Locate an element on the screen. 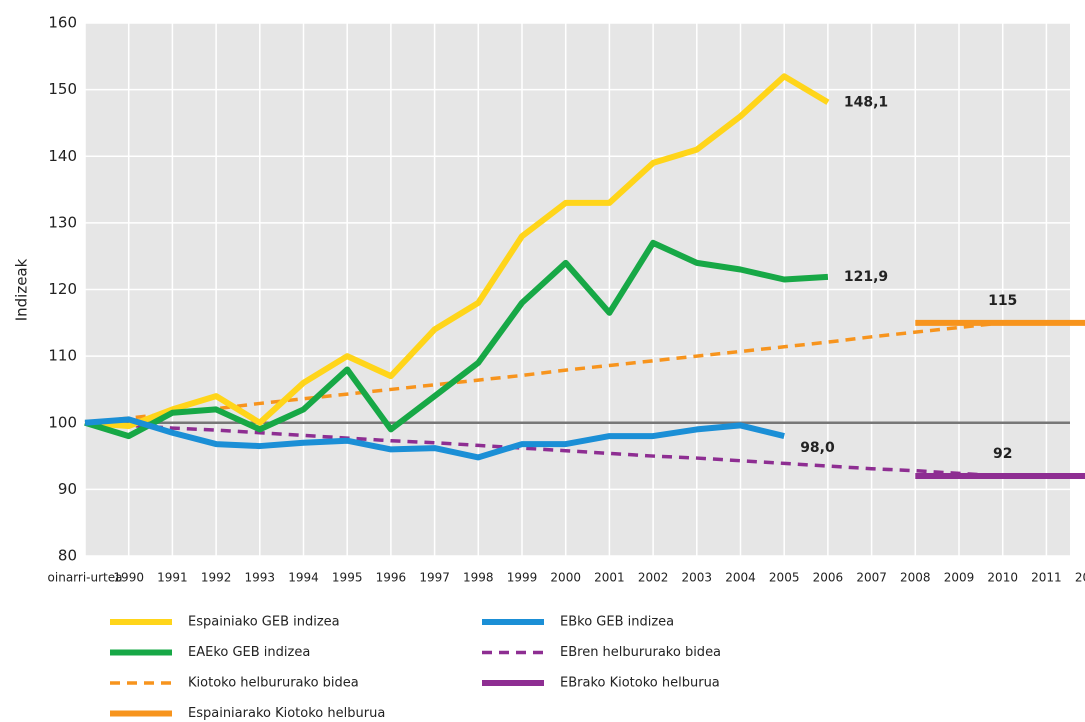 Image resolution: width=1085 pixels, height=722 pixels. x-tick-label: 2000 is located at coordinates (565, 578).